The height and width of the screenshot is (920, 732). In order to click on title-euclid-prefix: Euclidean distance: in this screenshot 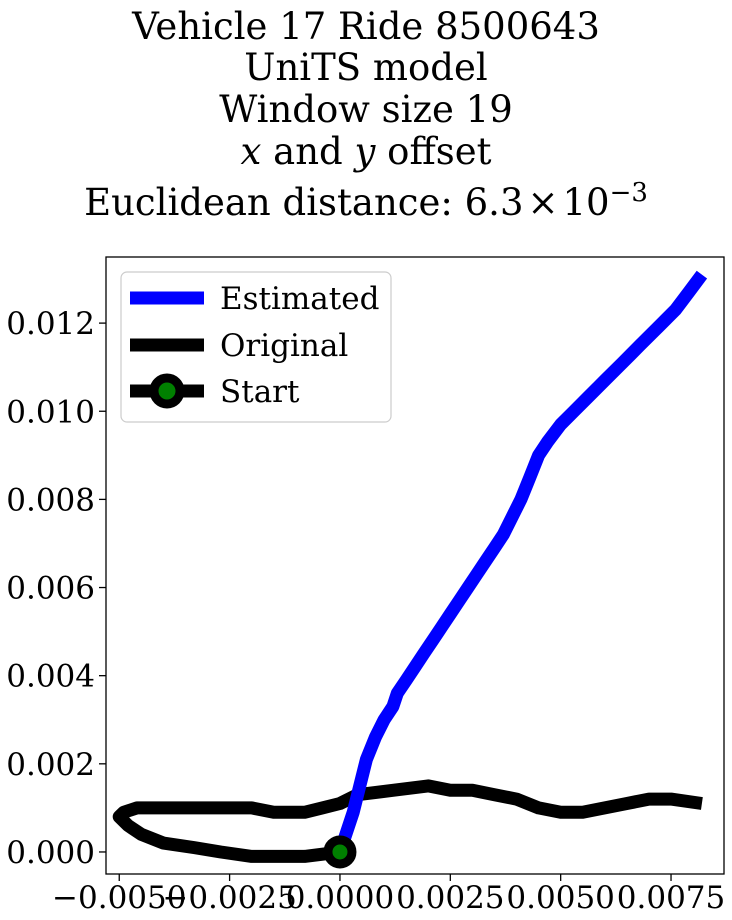, I will do `click(274, 202)`.